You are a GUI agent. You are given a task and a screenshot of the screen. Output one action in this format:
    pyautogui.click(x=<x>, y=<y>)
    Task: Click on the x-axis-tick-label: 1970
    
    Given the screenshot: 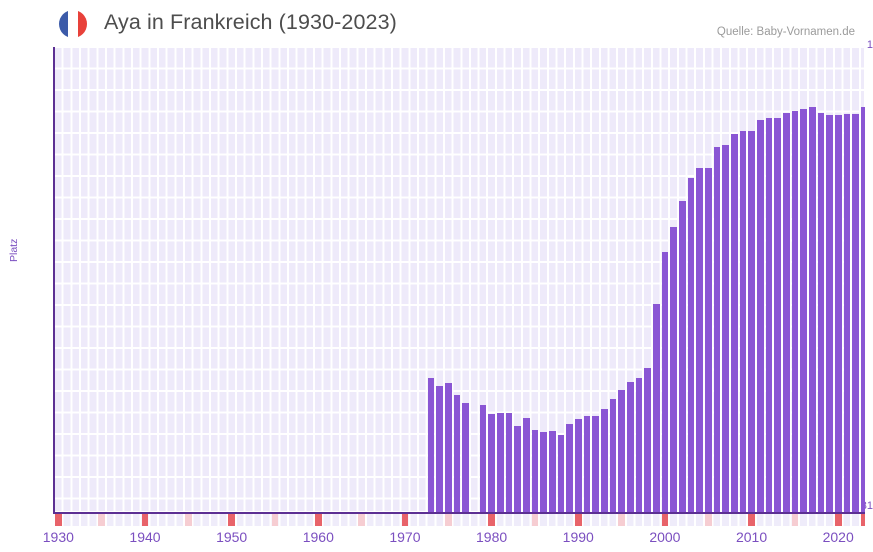 What is the action you would take?
    pyautogui.click(x=405, y=537)
    